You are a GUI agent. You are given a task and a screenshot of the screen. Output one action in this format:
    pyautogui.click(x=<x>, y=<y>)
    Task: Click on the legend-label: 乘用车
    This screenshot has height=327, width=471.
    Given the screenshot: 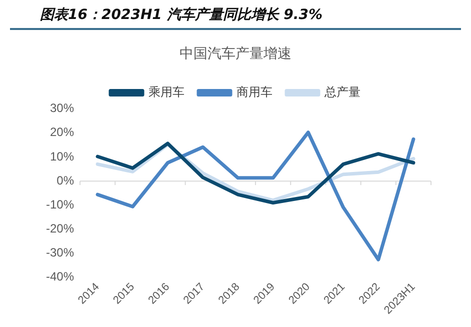 What is the action you would take?
    pyautogui.click(x=166, y=91)
    